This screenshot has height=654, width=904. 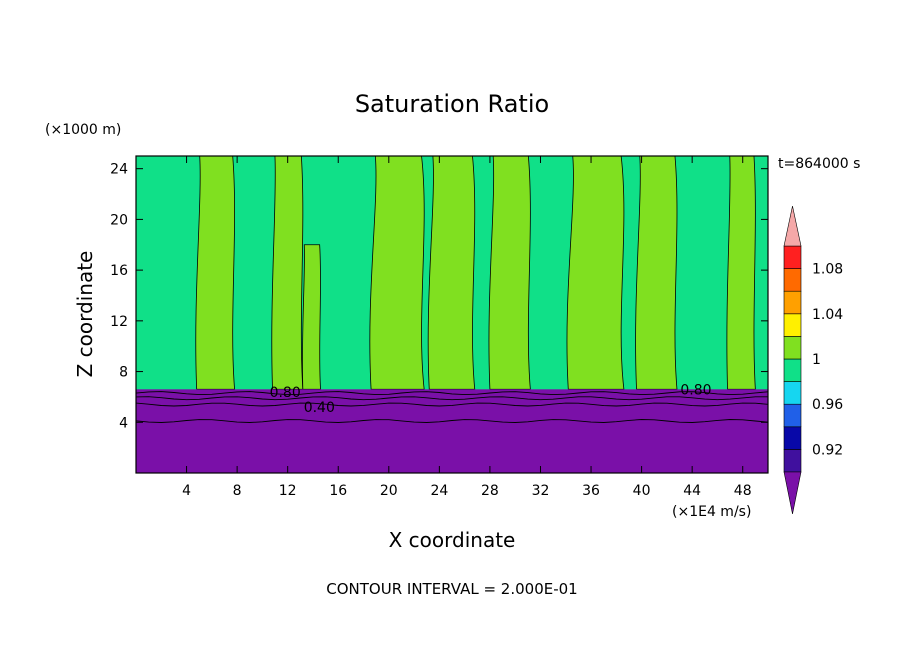 I want to click on colorbar-under-arrow, so click(x=792, y=493).